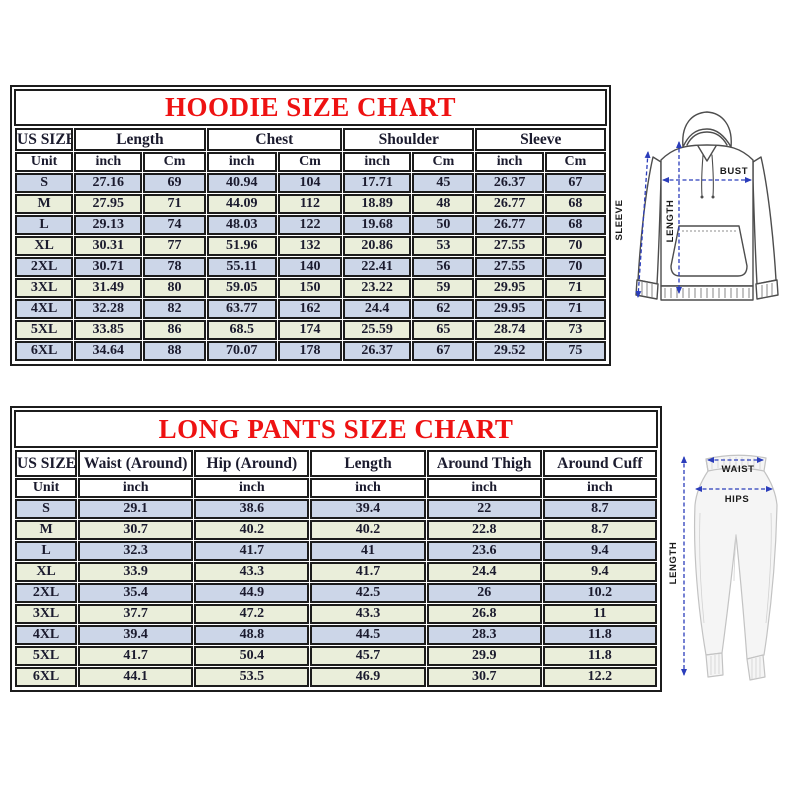 The image size is (800, 800). I want to click on value-cell: 56, so click(443, 267).